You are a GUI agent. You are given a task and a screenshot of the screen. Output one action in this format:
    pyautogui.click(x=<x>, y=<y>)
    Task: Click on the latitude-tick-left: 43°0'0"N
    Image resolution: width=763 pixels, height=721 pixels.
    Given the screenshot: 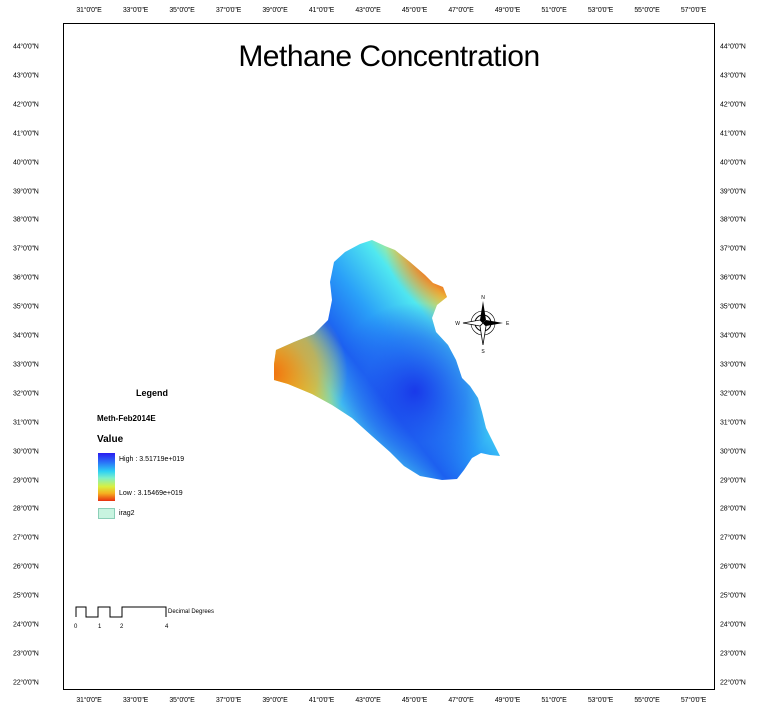 What is the action you would take?
    pyautogui.click(x=26, y=76)
    